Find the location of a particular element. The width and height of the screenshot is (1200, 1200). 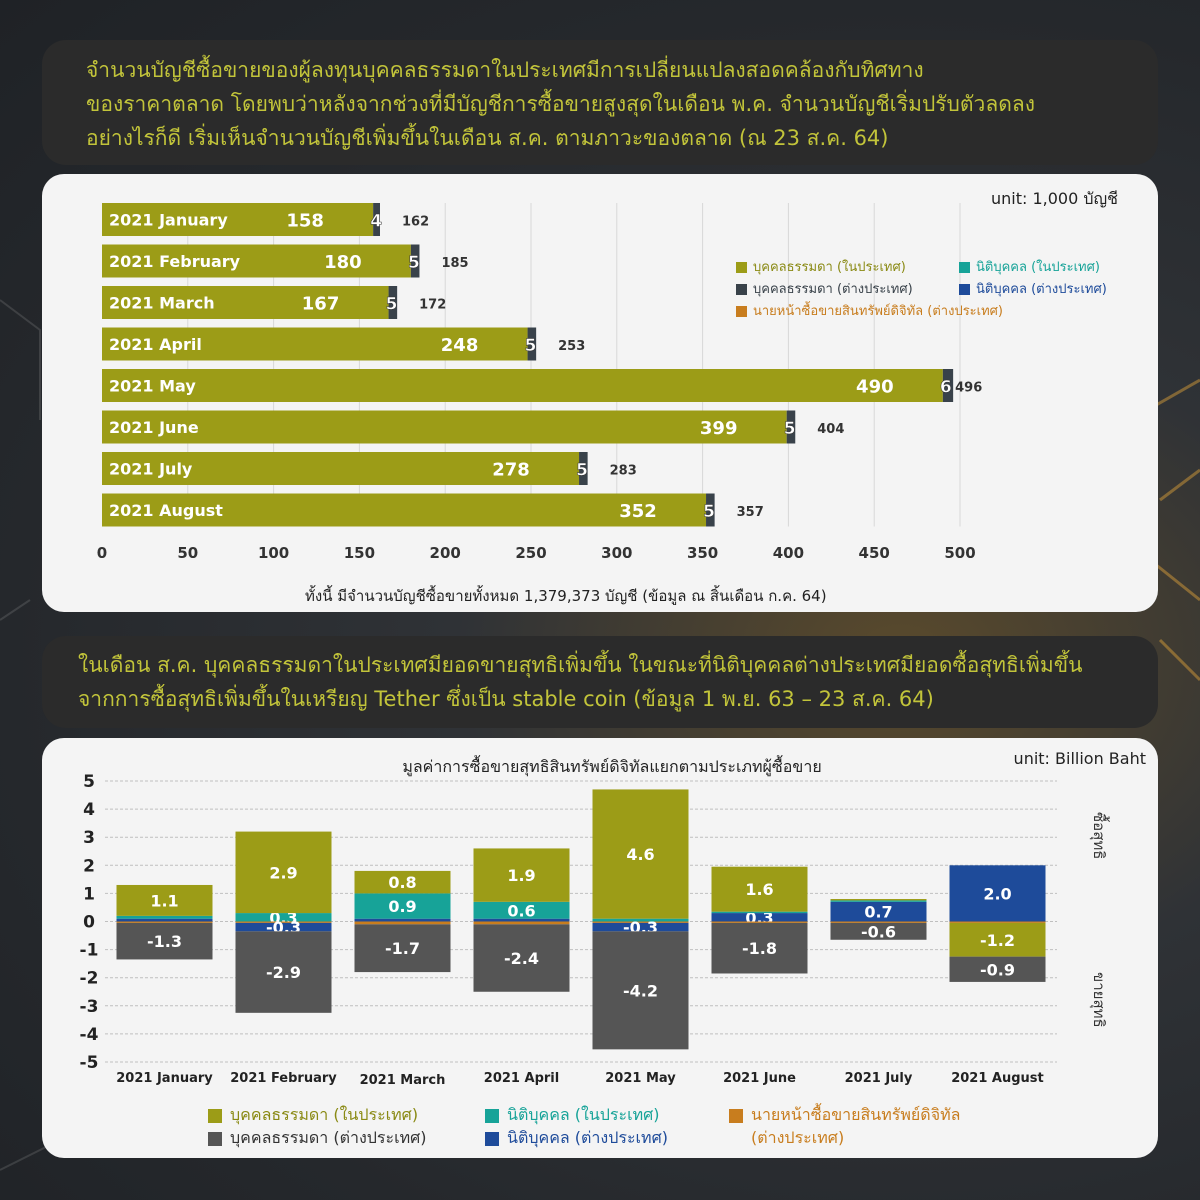

value-label: 2.0 is located at coordinates (997, 893).